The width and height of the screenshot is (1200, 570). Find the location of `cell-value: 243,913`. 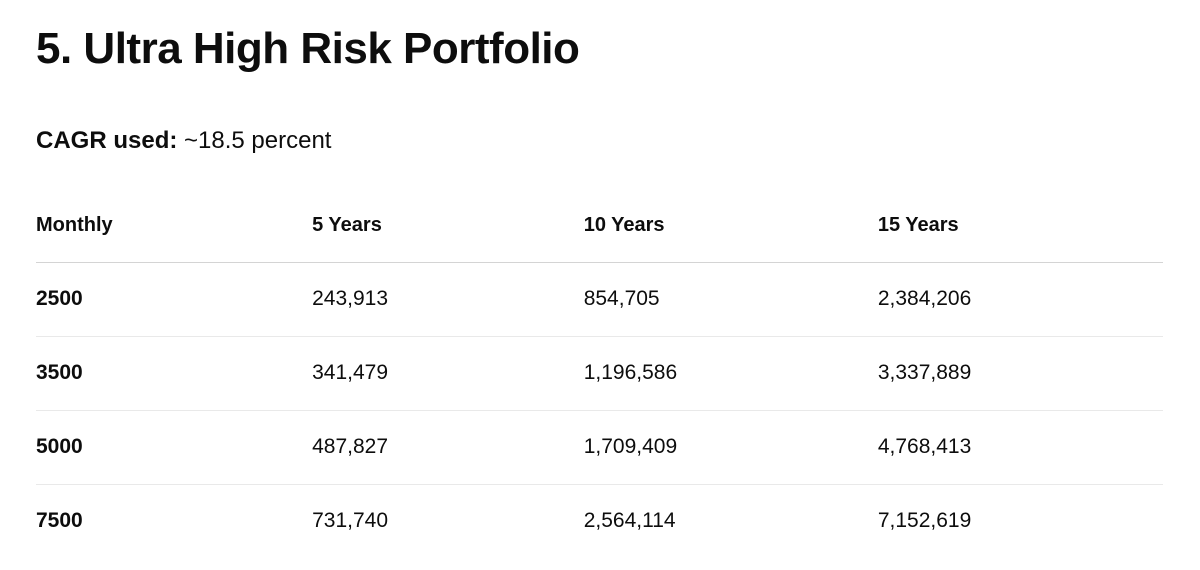

cell-value: 243,913 is located at coordinates (448, 299).